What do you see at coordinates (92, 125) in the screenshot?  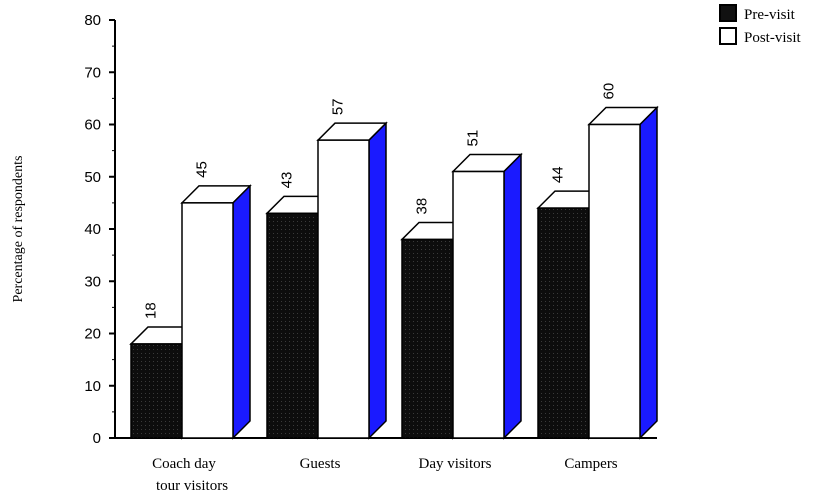 I see `y-tick-label: 60` at bounding box center [92, 125].